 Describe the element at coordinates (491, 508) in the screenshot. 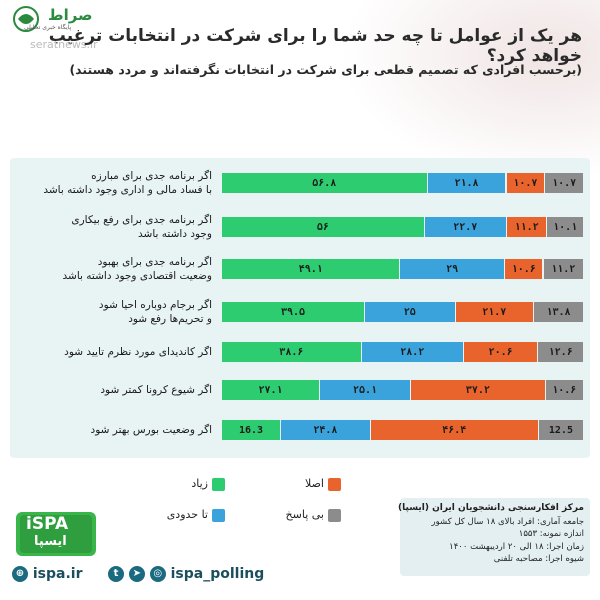

I see `info-org: مرکز افکارسنجی دانشجویان ایران (ایسپا)` at that location.